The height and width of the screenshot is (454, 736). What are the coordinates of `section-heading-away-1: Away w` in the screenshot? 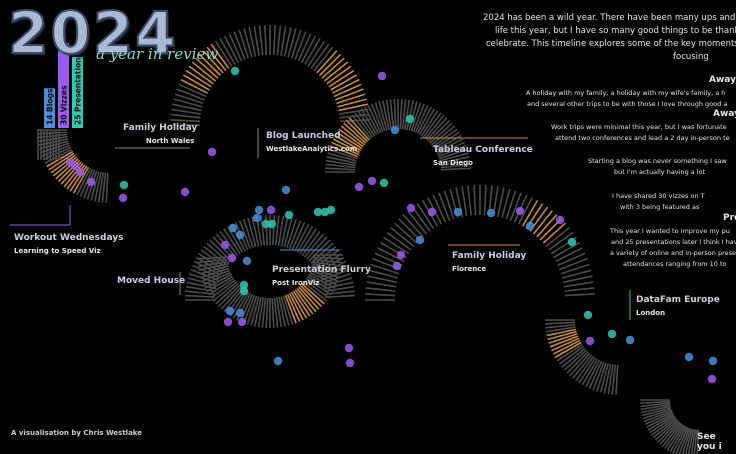 It's located at (722, 80).